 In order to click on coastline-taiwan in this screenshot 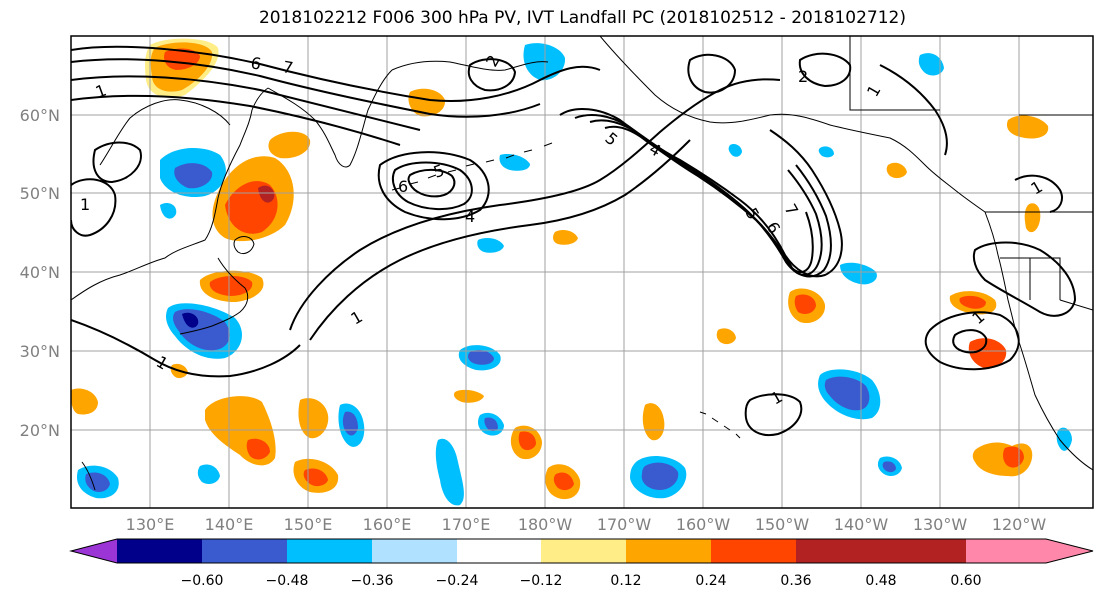, I will do `click(88, 476)`.